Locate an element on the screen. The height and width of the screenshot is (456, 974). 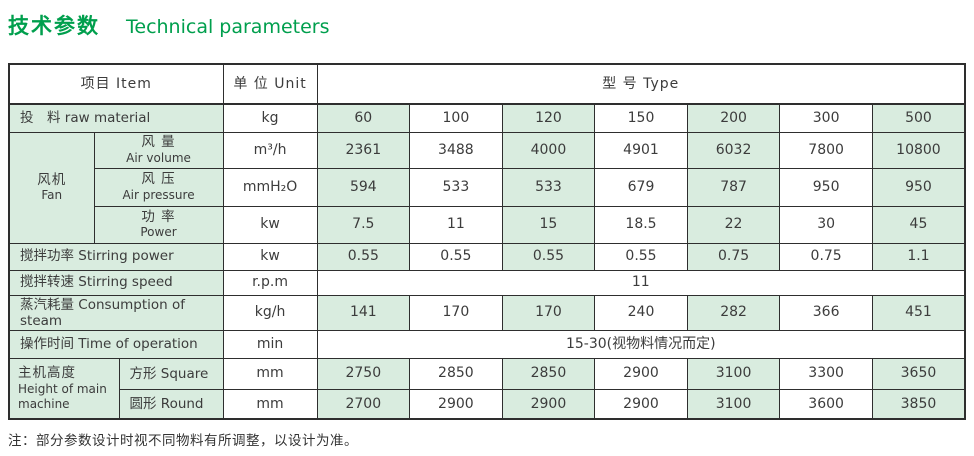
raw-material-value: 500 is located at coordinates (918, 118).